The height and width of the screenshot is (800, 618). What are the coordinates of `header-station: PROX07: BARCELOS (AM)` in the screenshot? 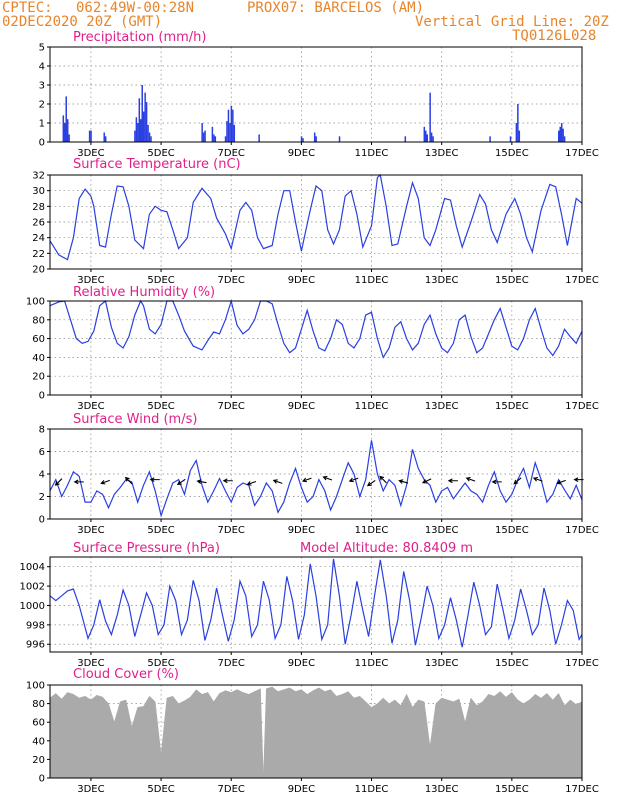 It's located at (336, 8).